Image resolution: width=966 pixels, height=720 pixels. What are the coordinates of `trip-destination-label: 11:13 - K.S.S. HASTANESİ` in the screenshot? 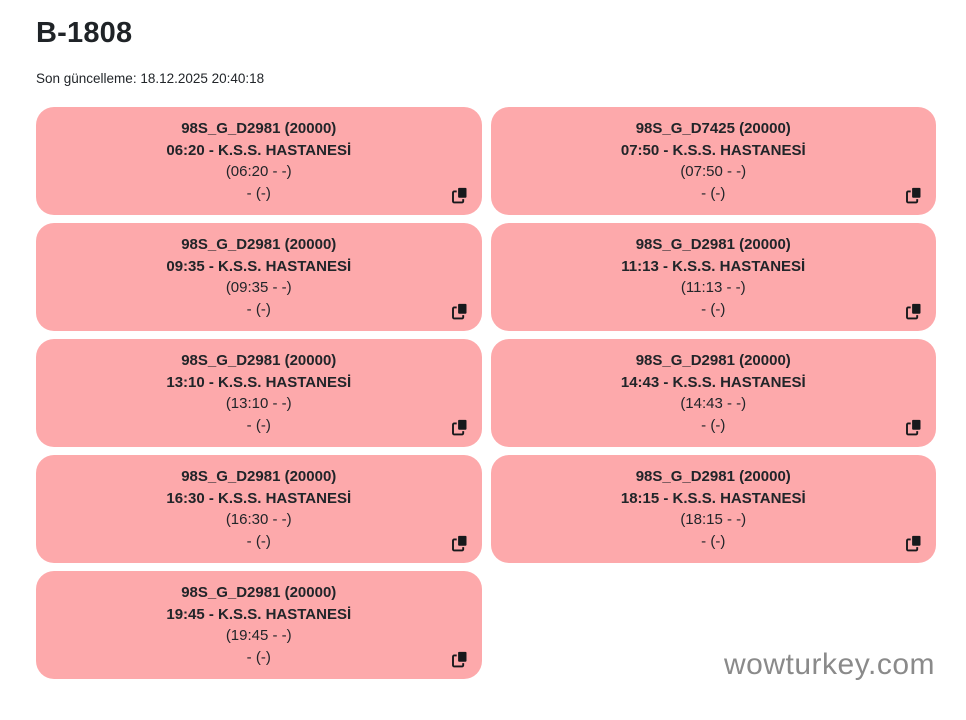 It's located at (713, 266).